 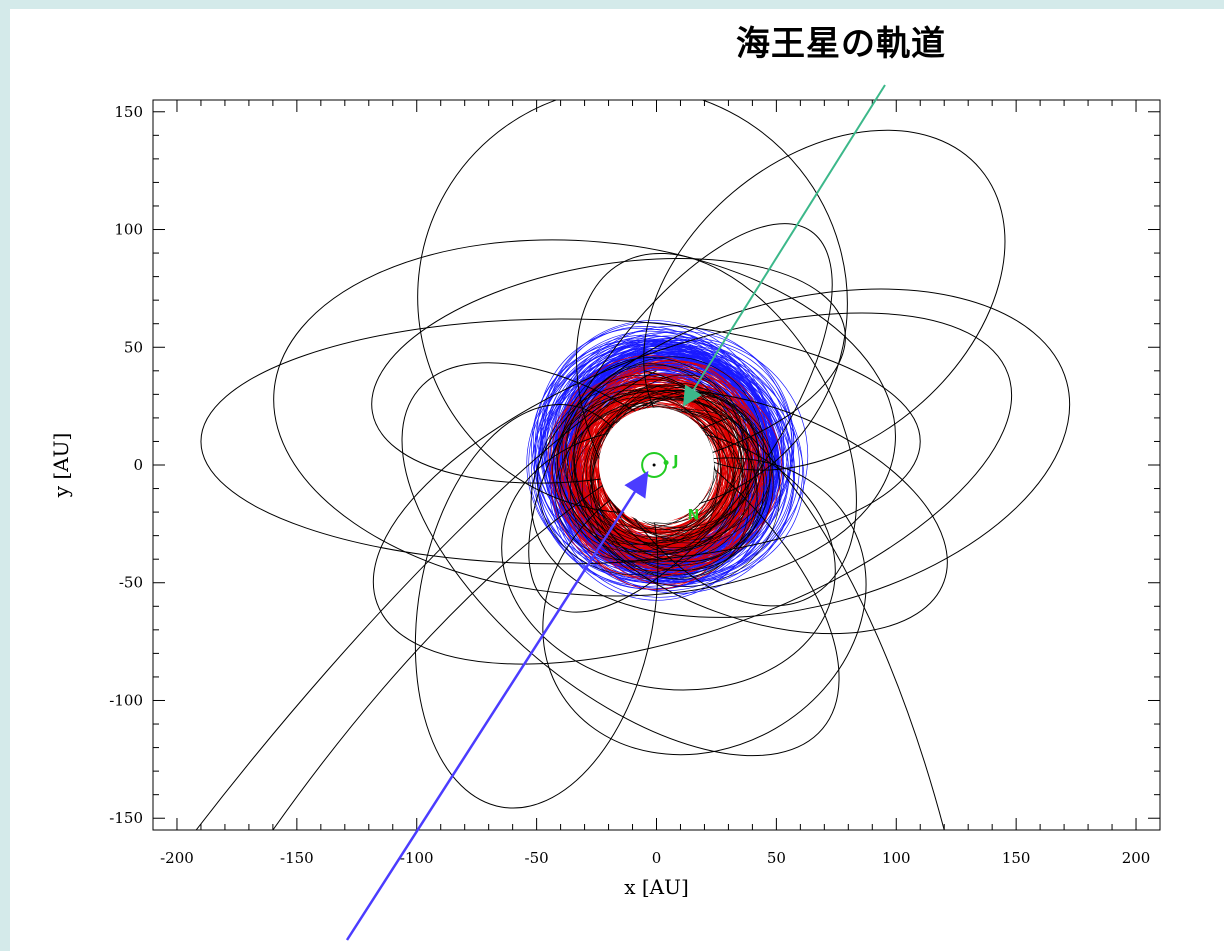 What do you see at coordinates (666, 463) in the screenshot?
I see `jupiter-dot` at bounding box center [666, 463].